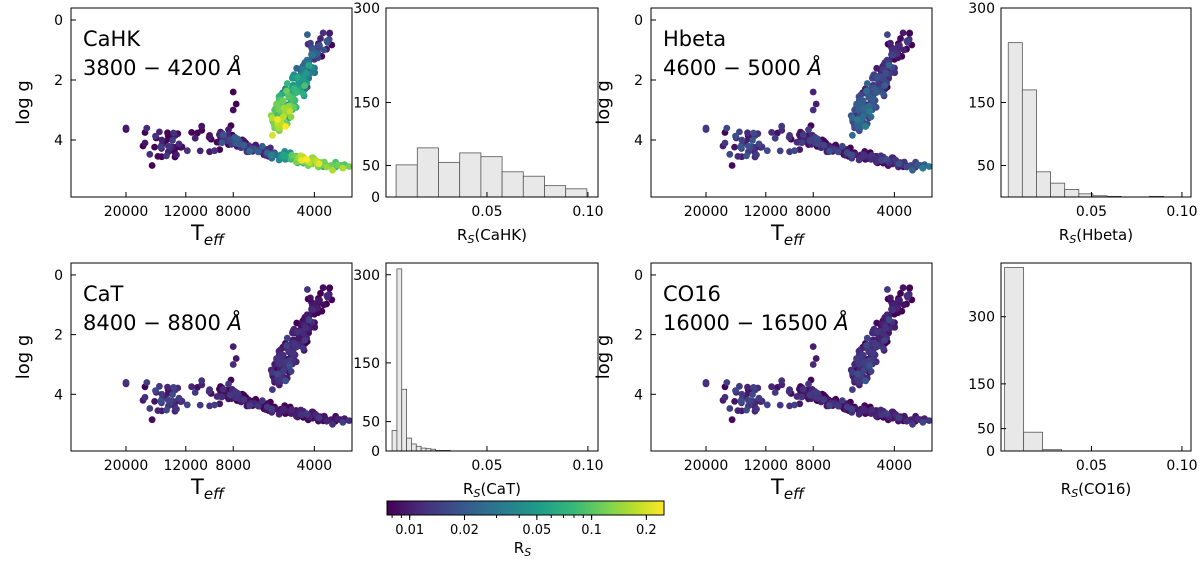 This screenshot has height=563, width=1200. I want to click on scatter-points, so click(821, 101).